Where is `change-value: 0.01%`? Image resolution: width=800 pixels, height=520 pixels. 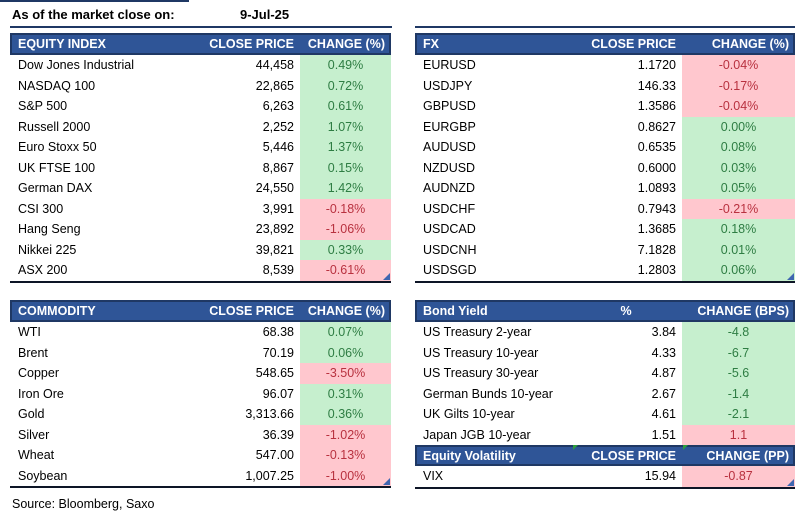
change-value: 0.01% is located at coordinates (738, 249).